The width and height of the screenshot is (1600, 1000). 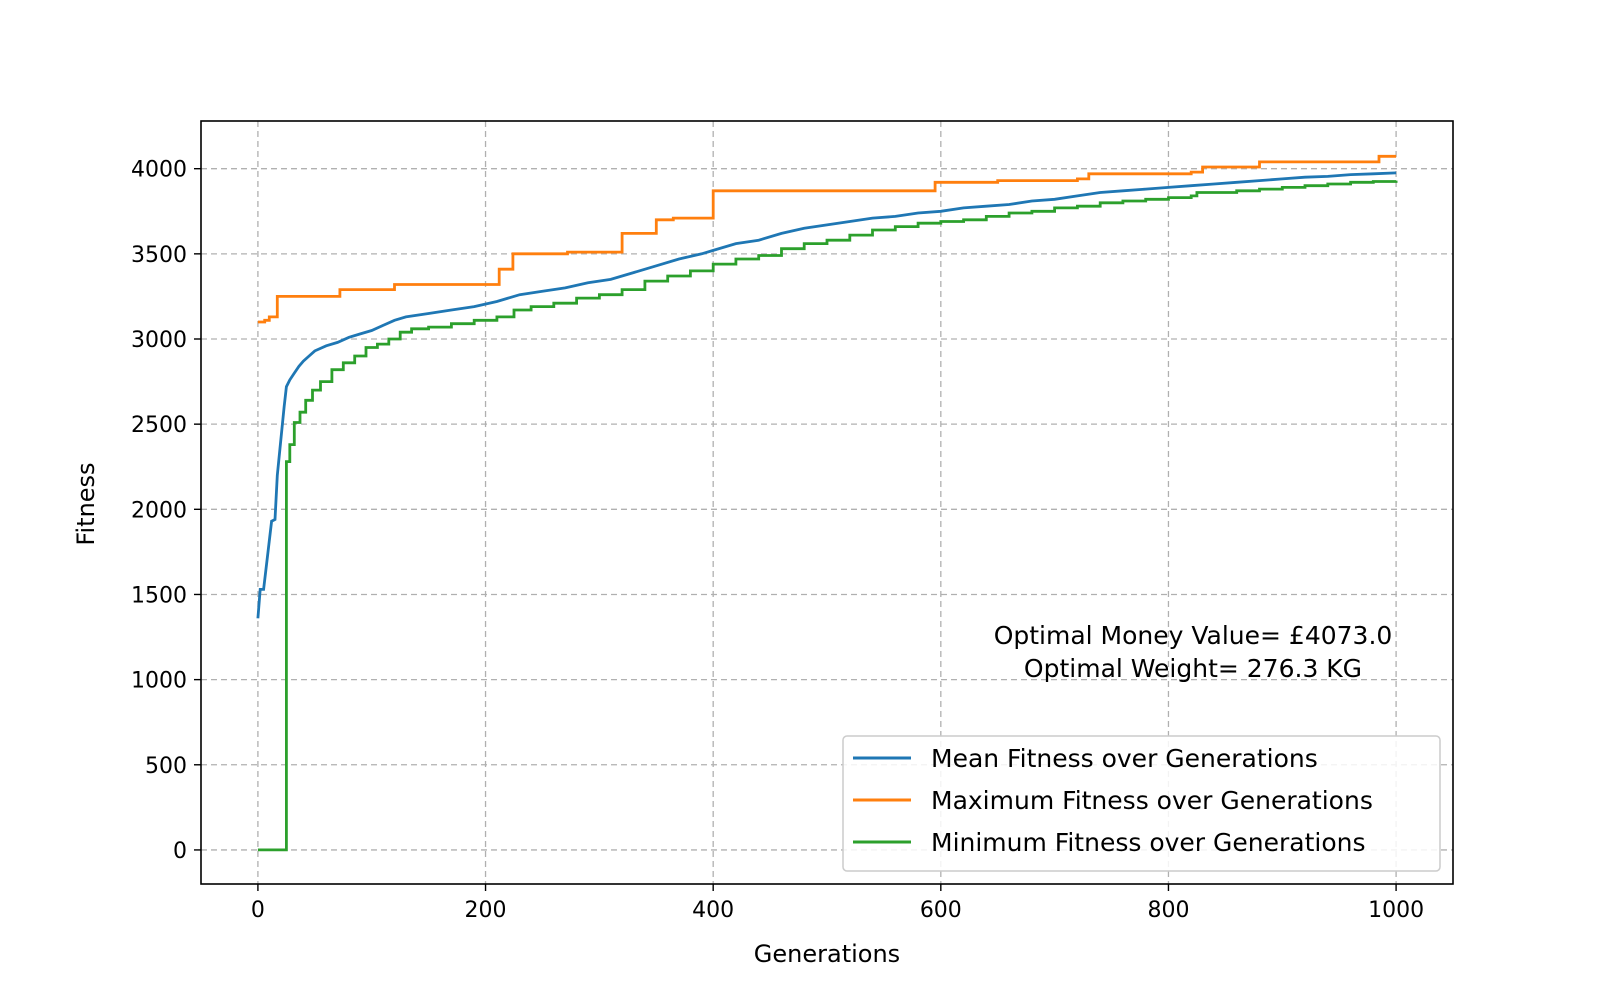 I want to click on legend-entry-maximum: Maximum Fitness over Generations, so click(x=1152, y=800).